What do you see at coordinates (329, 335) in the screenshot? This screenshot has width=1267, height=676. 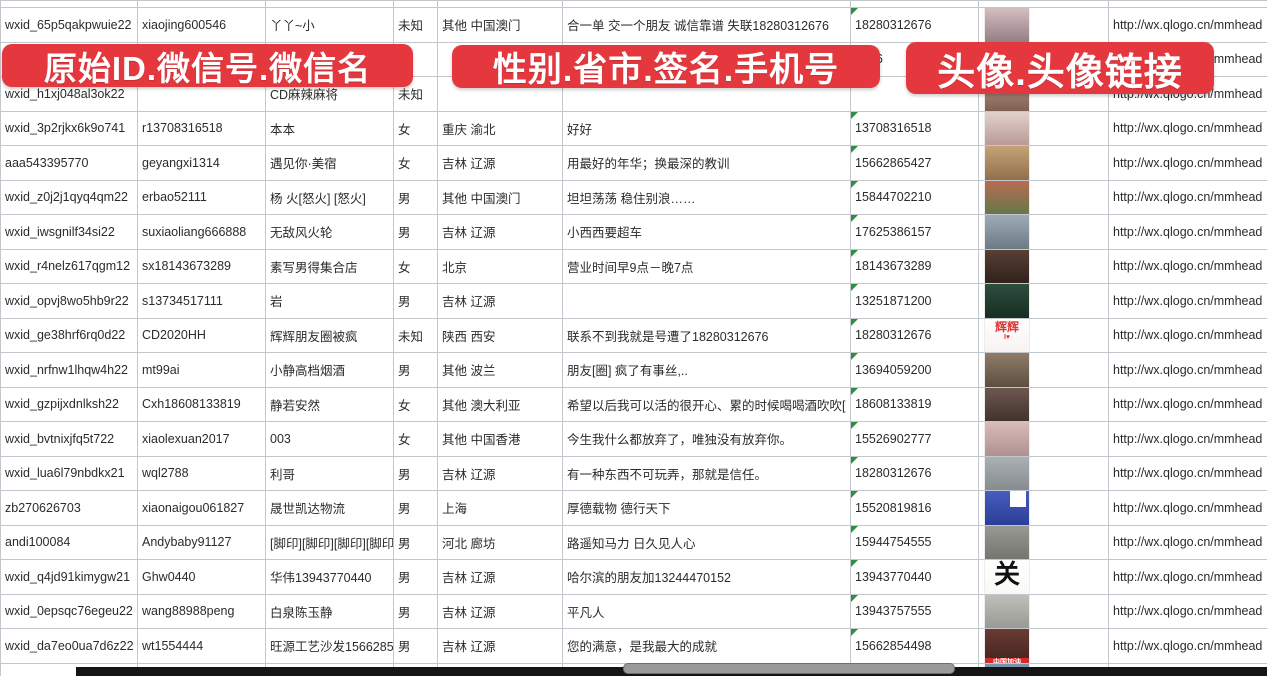 I see `cell-nickname: 辉辉朋友圈被疯` at bounding box center [329, 335].